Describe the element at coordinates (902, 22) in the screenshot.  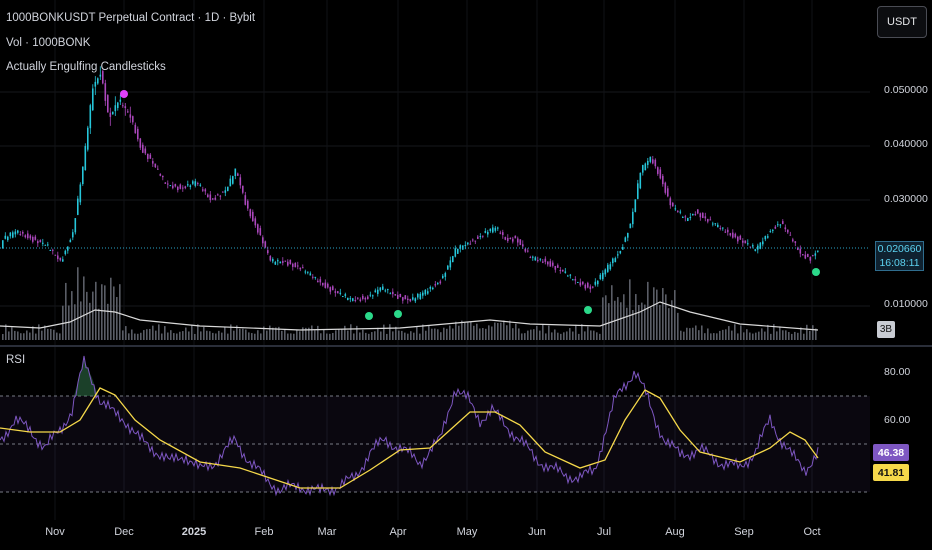
I see `currency-button: USDT` at that location.